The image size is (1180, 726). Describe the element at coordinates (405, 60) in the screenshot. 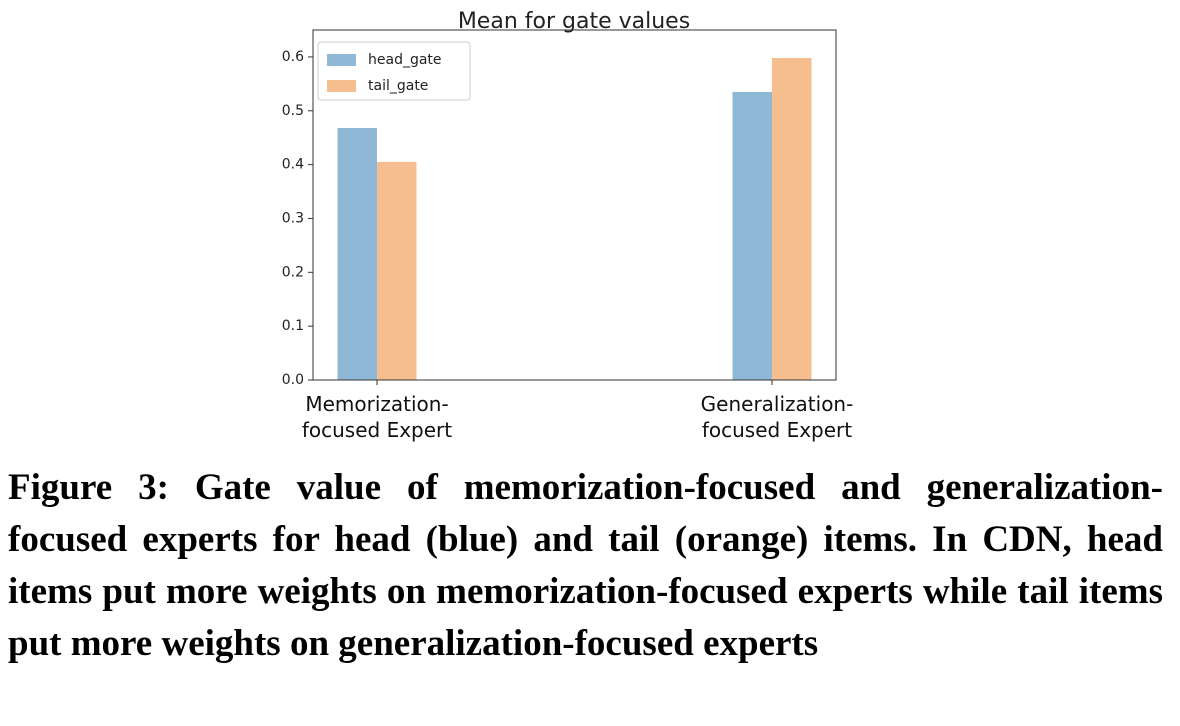

I see `legend-label: head_gate` at that location.